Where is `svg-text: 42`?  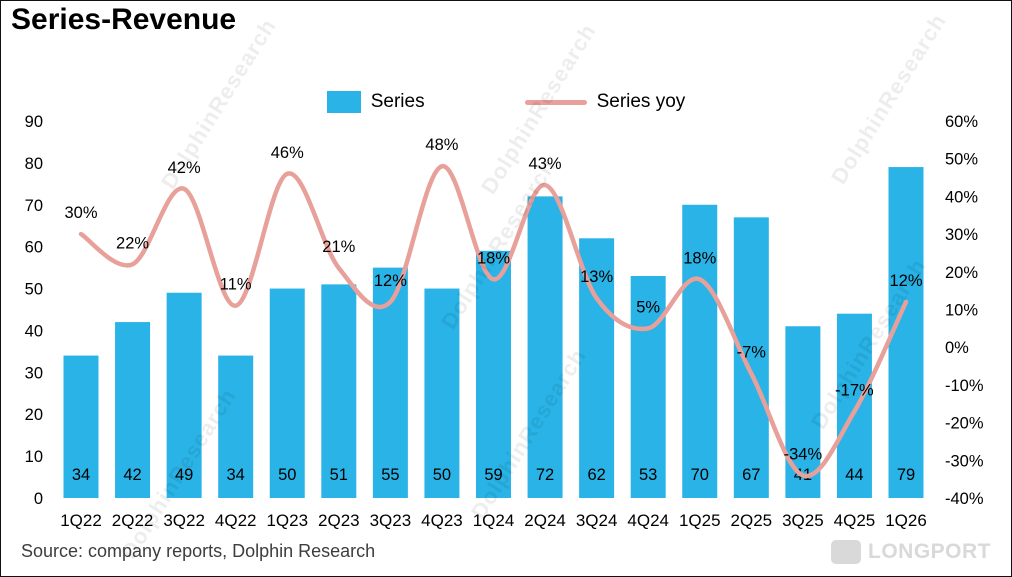 svg-text: 42 is located at coordinates (132, 475).